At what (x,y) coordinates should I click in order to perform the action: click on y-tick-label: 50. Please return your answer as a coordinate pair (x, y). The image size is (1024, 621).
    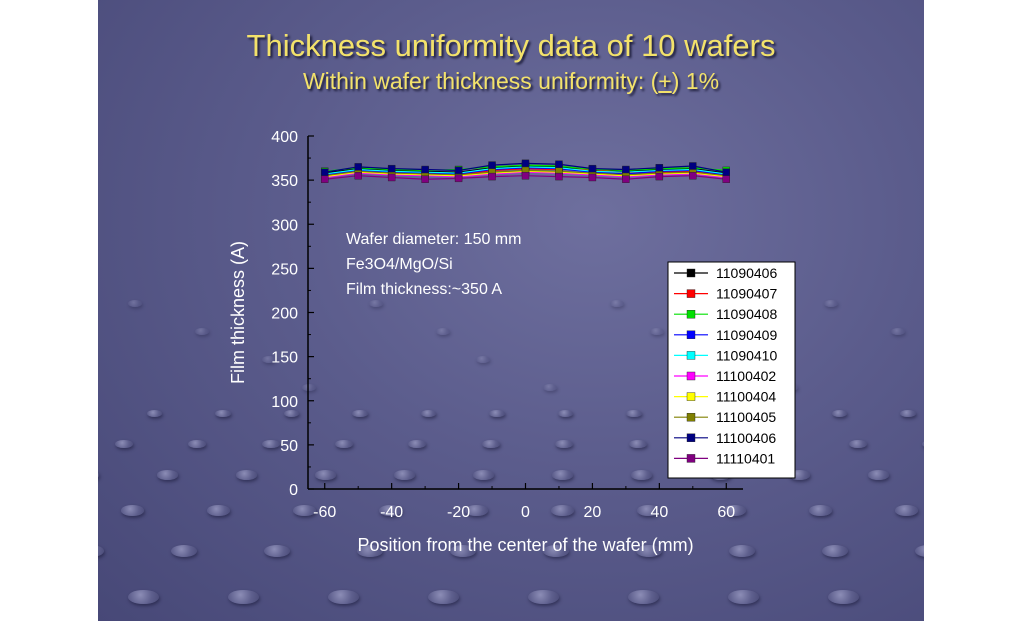
    Looking at the image, I should click on (289, 446).